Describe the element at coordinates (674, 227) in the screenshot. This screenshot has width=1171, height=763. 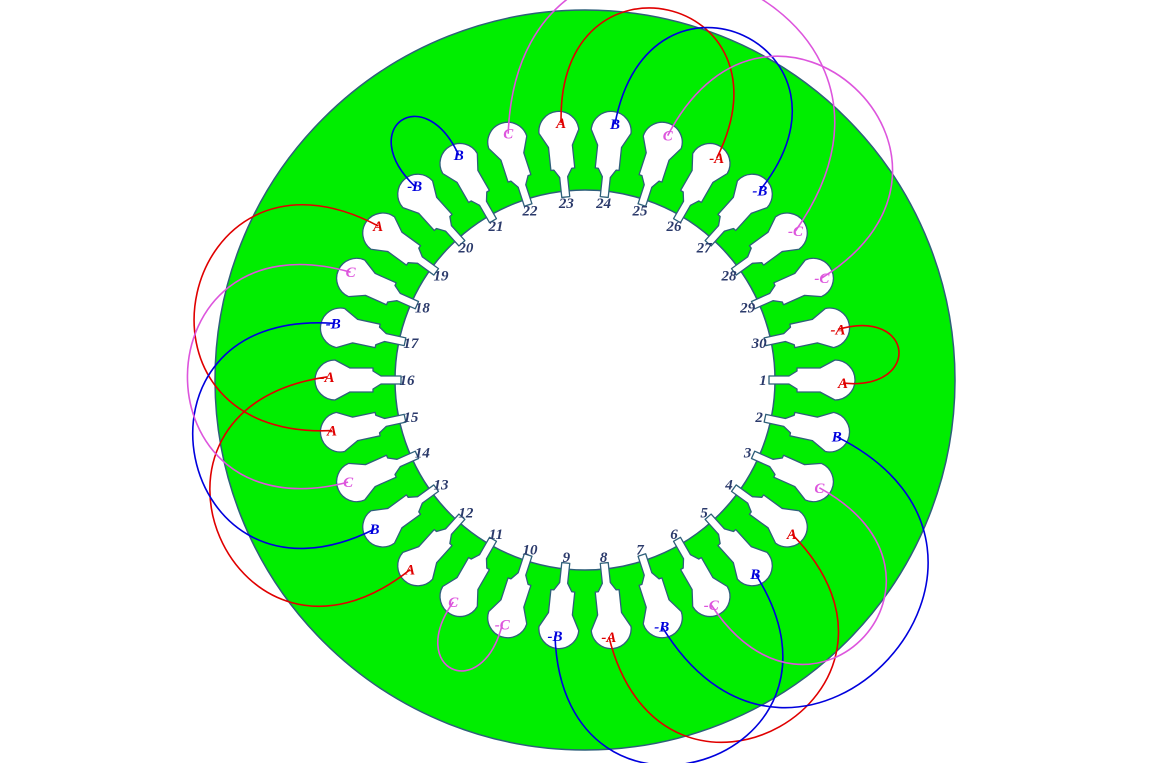
I see `slot-number: 26` at that location.